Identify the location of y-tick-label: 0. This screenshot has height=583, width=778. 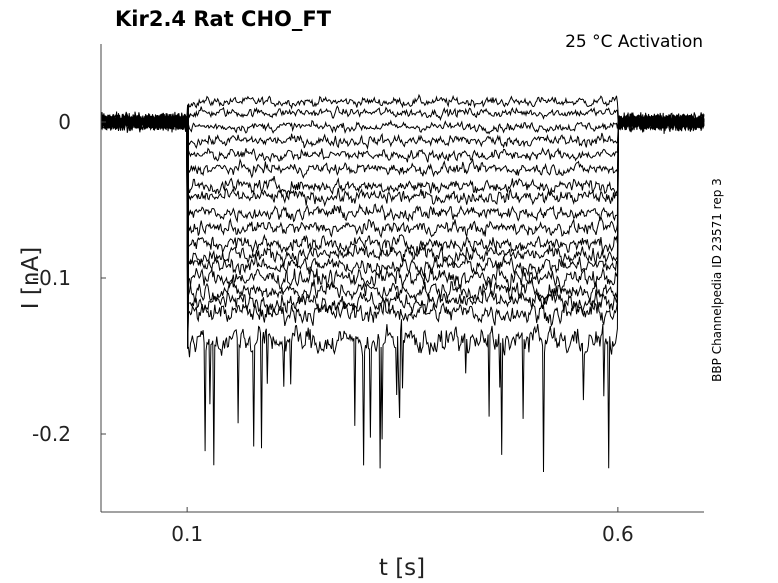
(64, 122).